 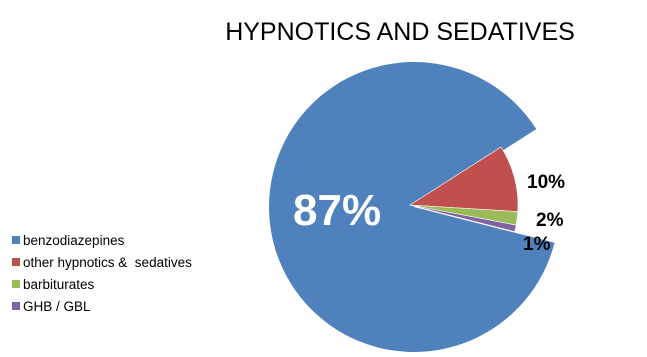 What do you see at coordinates (16, 284) in the screenshot?
I see `legend-swatch-barbiturates` at bounding box center [16, 284].